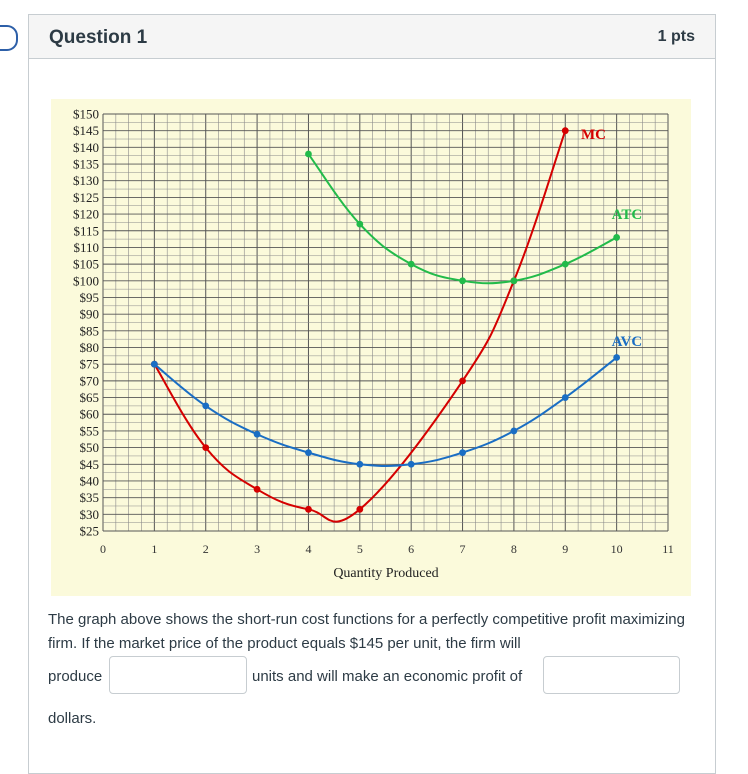 This screenshot has width=748, height=774. What do you see at coordinates (90, 380) in the screenshot?
I see `y-tick-label: $70` at bounding box center [90, 380].